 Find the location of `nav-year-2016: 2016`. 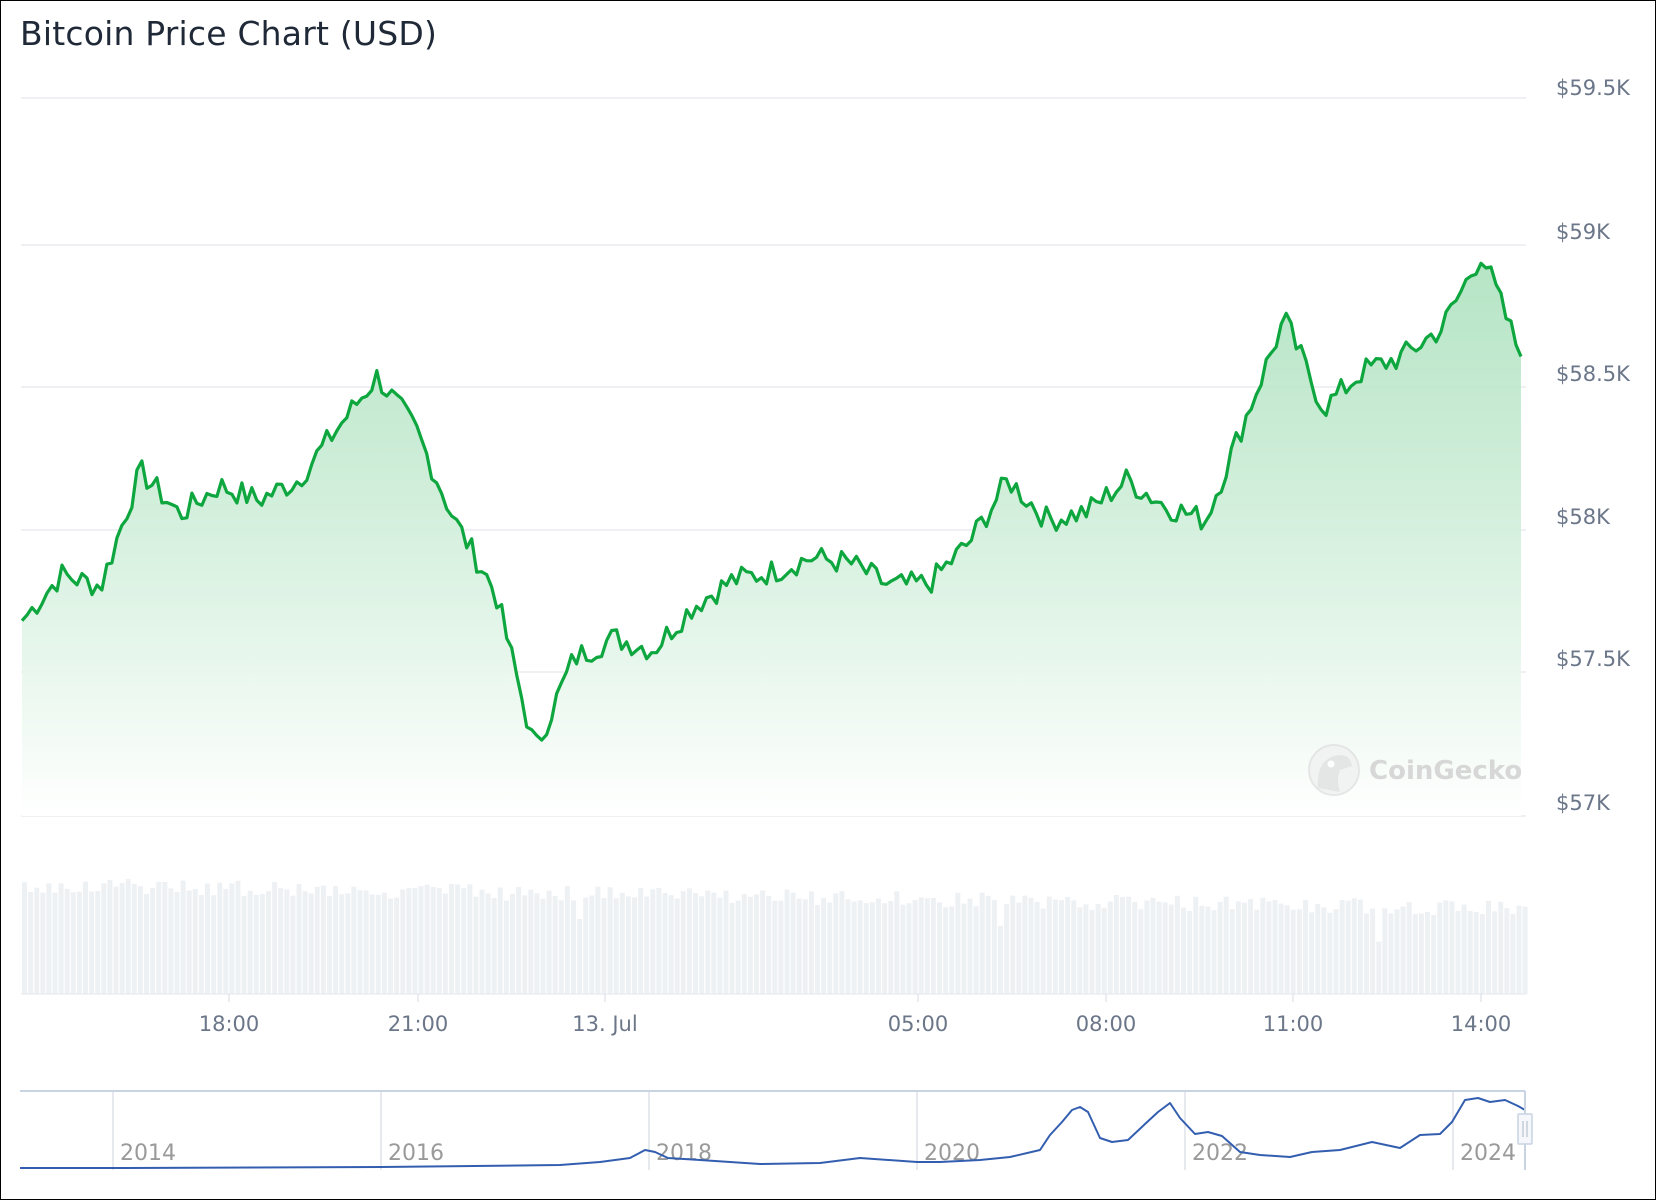

nav-year-2016: 2016 is located at coordinates (416, 1153).